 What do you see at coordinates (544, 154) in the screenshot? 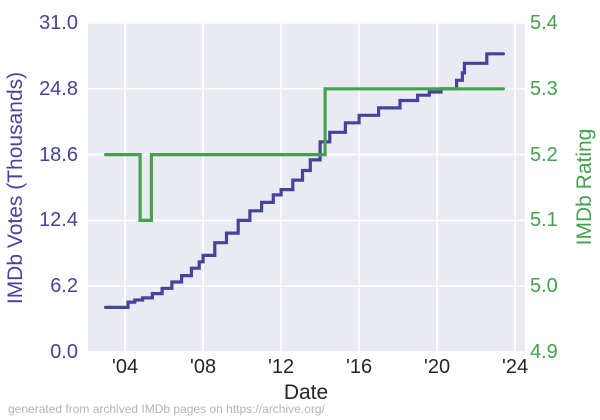
I see `y-right-tick-label: 5.2` at bounding box center [544, 154].